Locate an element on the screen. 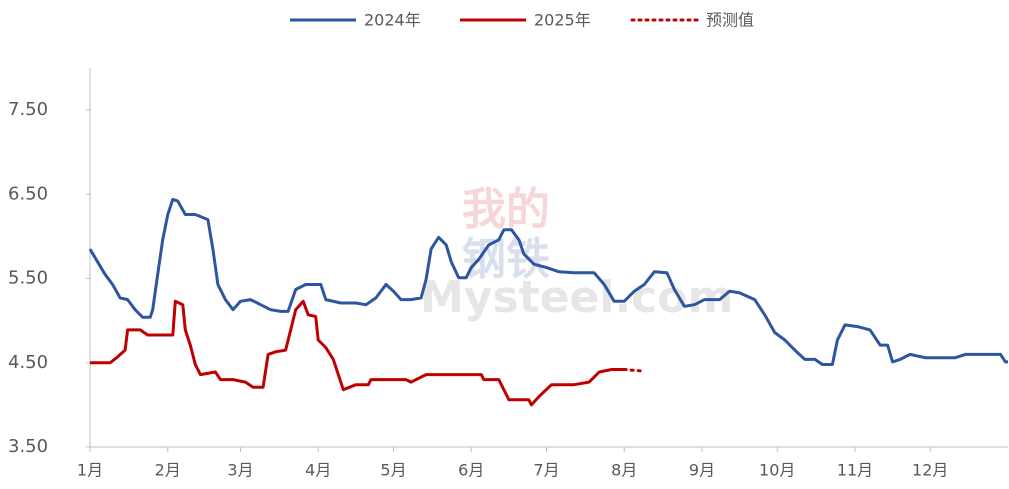  y-tick-label: 7.50 is located at coordinates (28, 109).